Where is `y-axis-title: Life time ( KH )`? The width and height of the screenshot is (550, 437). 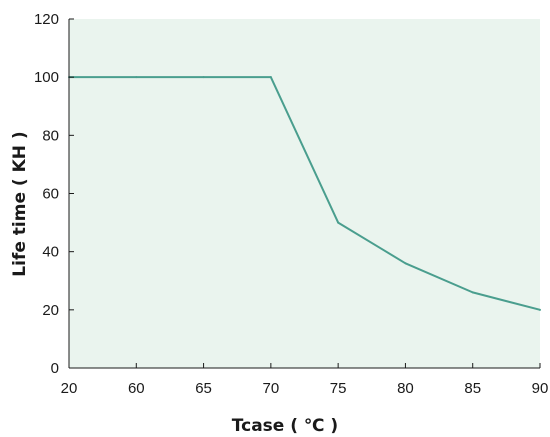
y-axis-title: Life time ( KH ) is located at coordinates (20, 203).